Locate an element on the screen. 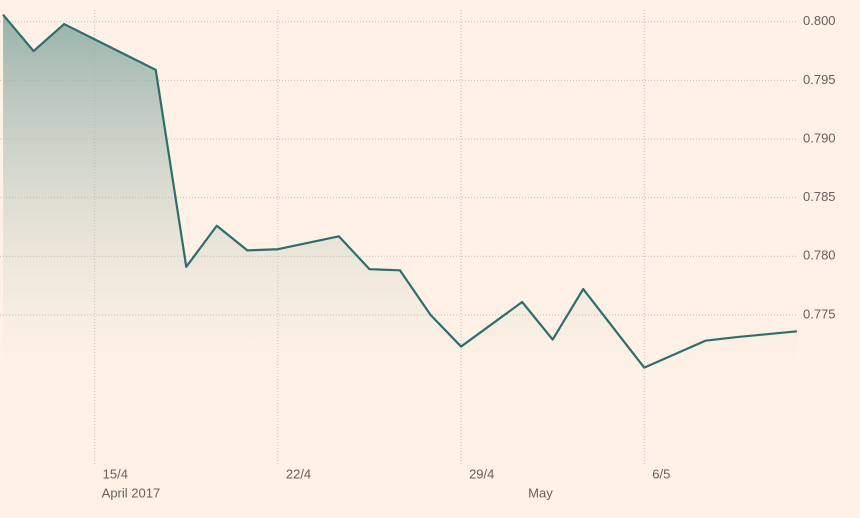  y-tick-label: 0.780 is located at coordinates (819, 255).